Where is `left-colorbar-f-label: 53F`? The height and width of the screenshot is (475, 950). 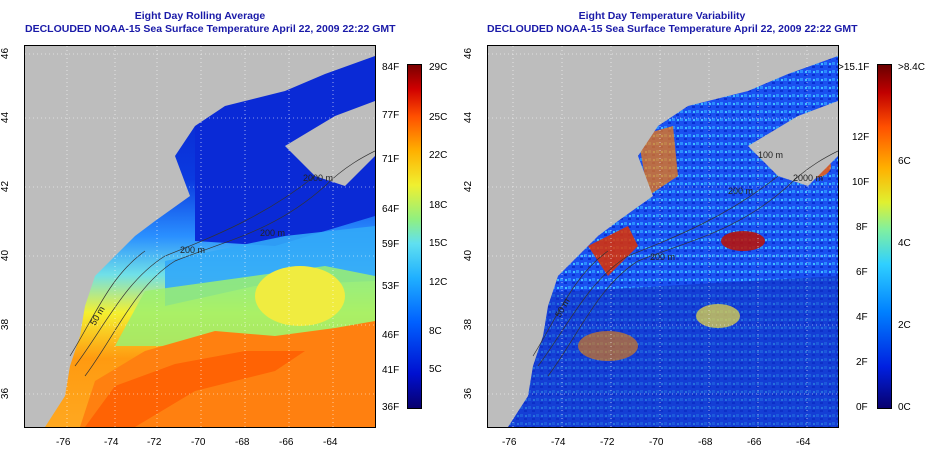
left-colorbar-f-label: 53F is located at coordinates (391, 286).